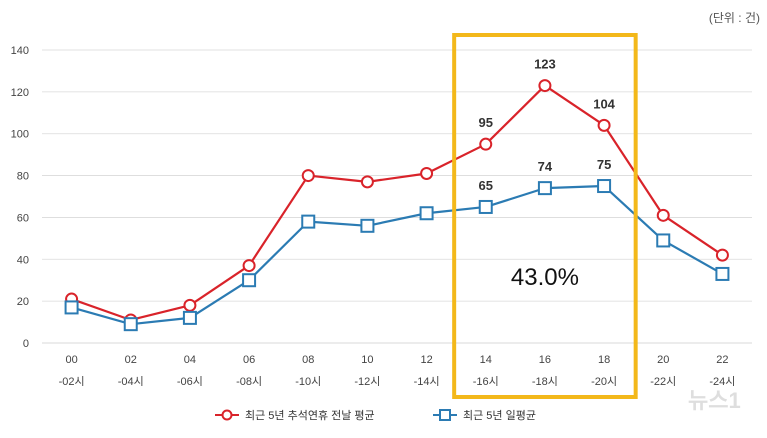 This screenshot has width=767, height=438. What do you see at coordinates (23, 260) in the screenshot?
I see `y-tick-label: 40` at bounding box center [23, 260].